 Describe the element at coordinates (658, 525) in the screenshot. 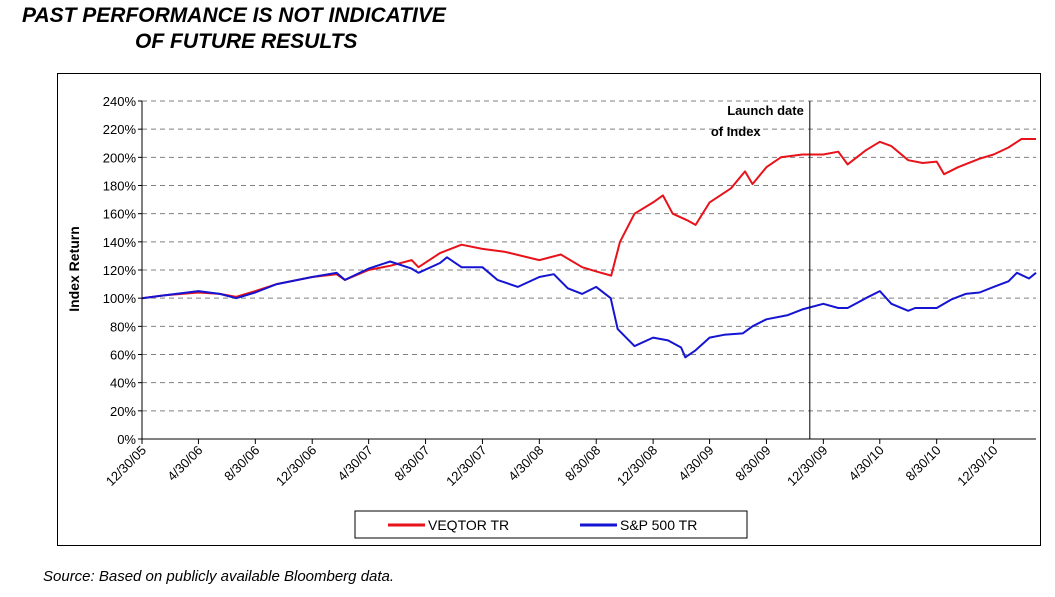

I see `legend-label-sp500: S&P 500 TR` at that location.